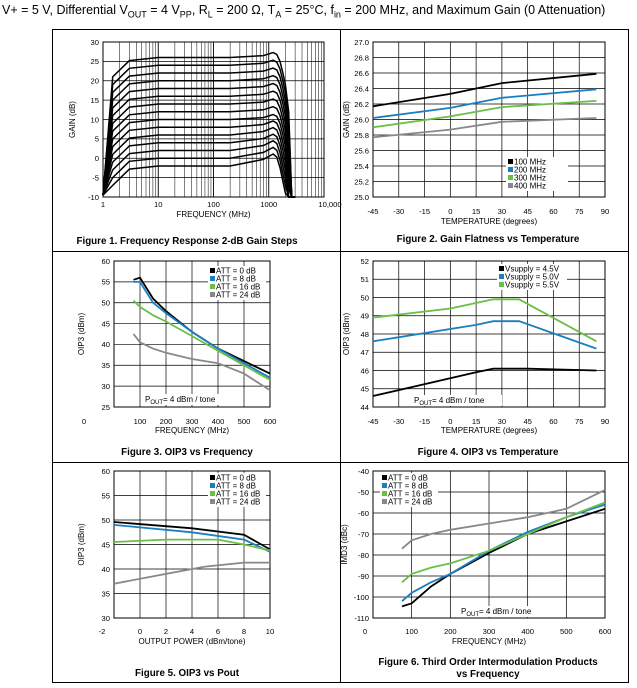 The height and width of the screenshot is (688, 637). I want to click on x-tick-label: 1, so click(103, 204).